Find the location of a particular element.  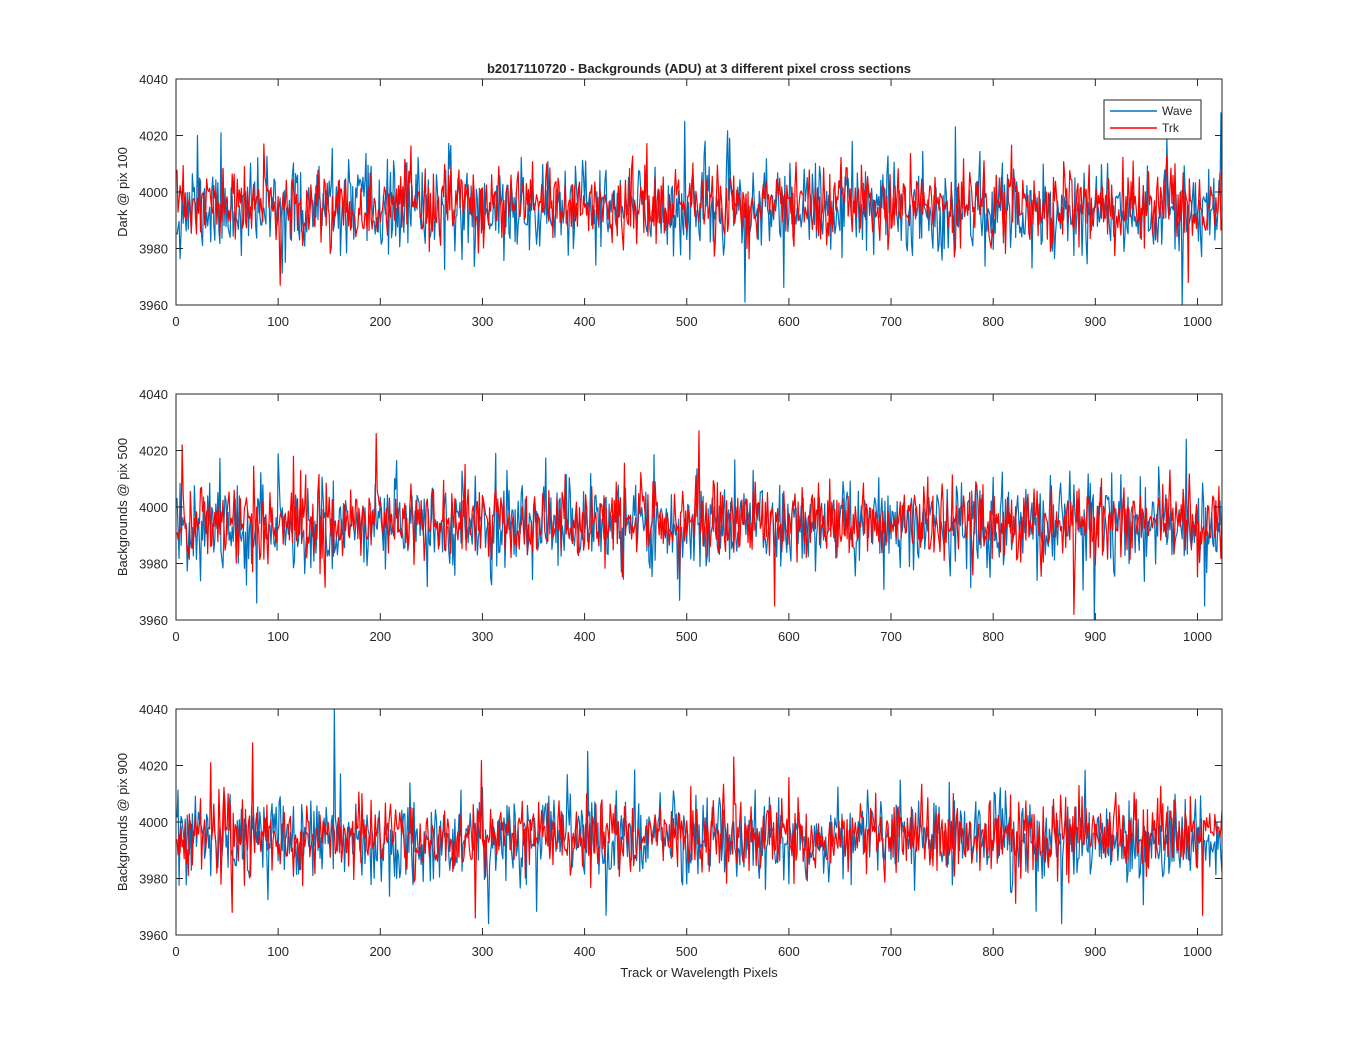

x-axis-label: Track or Wavelength Pixels is located at coordinates (699, 972).